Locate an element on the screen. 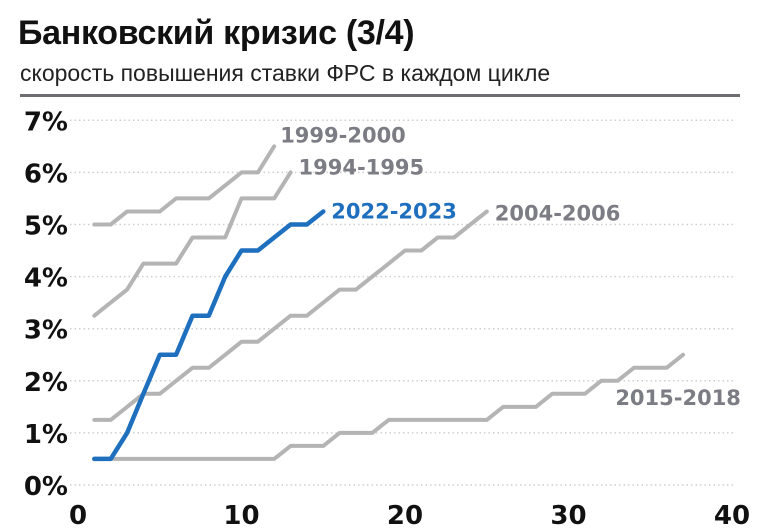  y-tick-label: 1% is located at coordinates (46, 435).